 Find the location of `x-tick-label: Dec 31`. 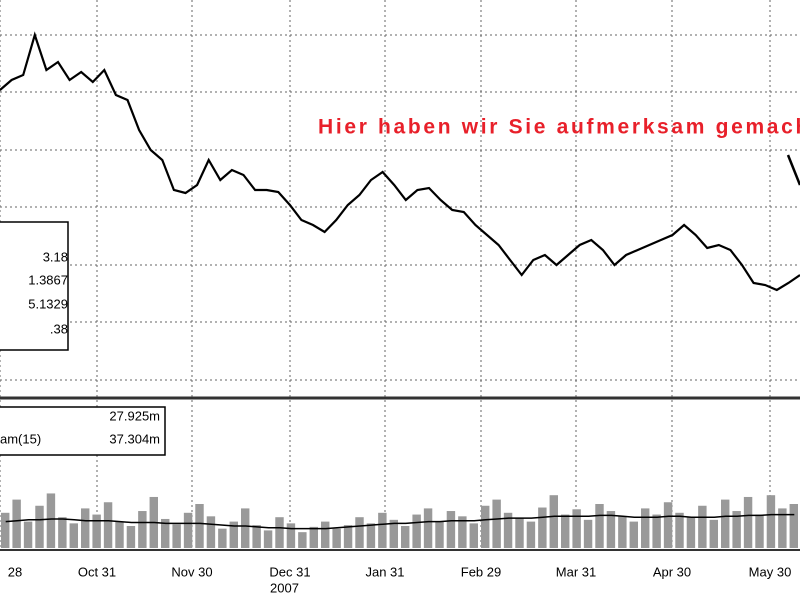

x-tick-label: Dec 31 is located at coordinates (289, 571).